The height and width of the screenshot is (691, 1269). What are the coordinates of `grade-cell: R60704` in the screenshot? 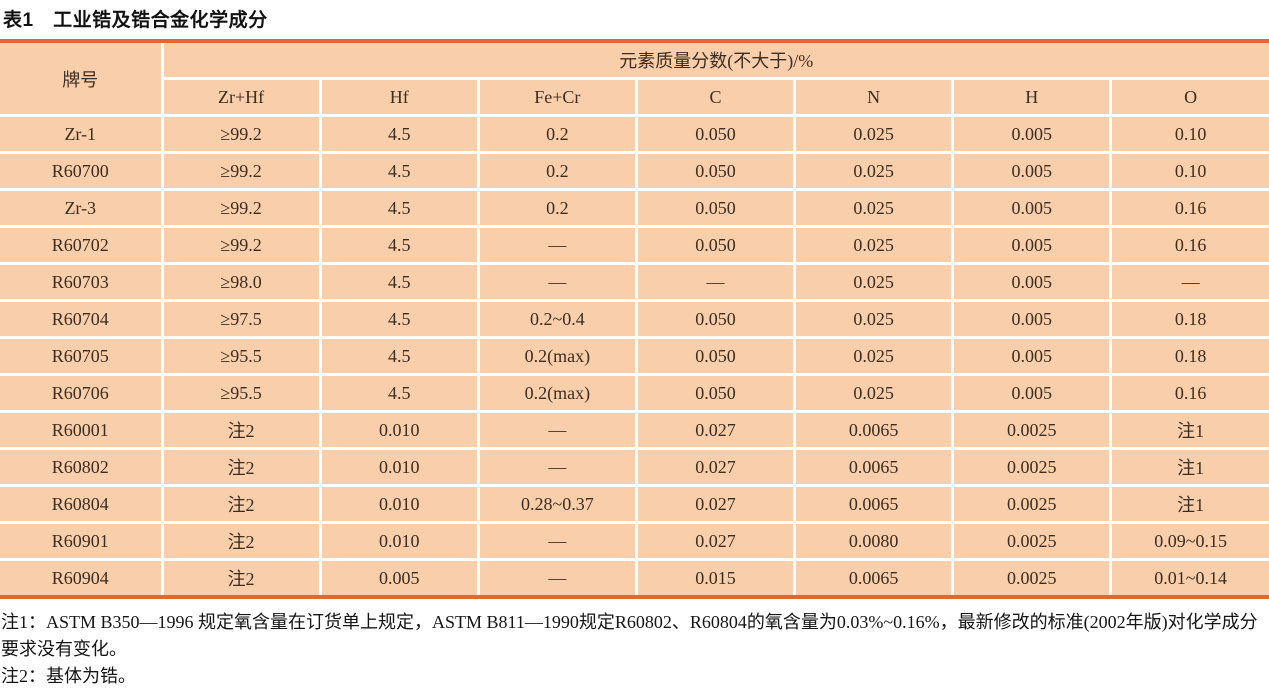 It's located at (82, 319).